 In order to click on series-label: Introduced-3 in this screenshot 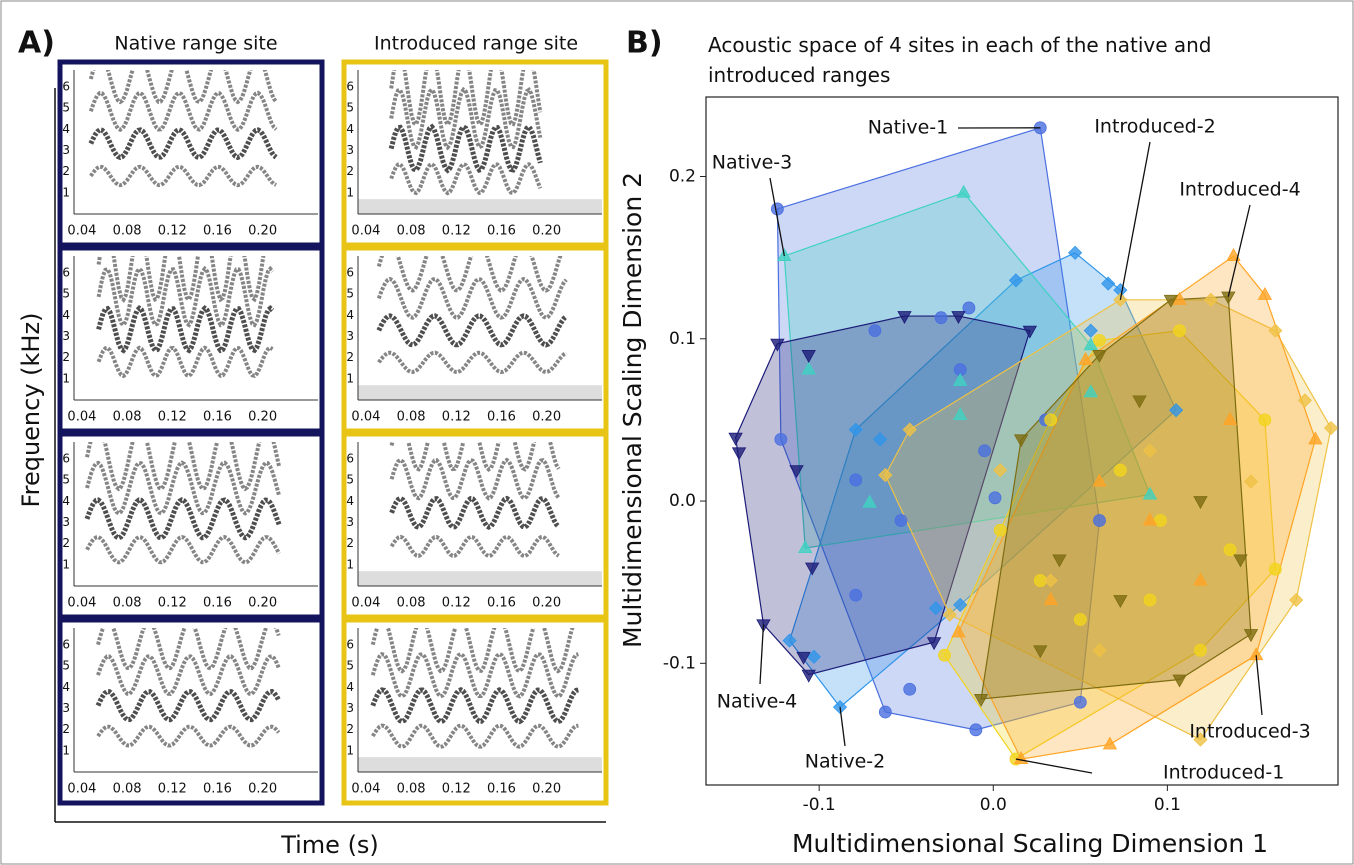, I will do `click(1249, 732)`.